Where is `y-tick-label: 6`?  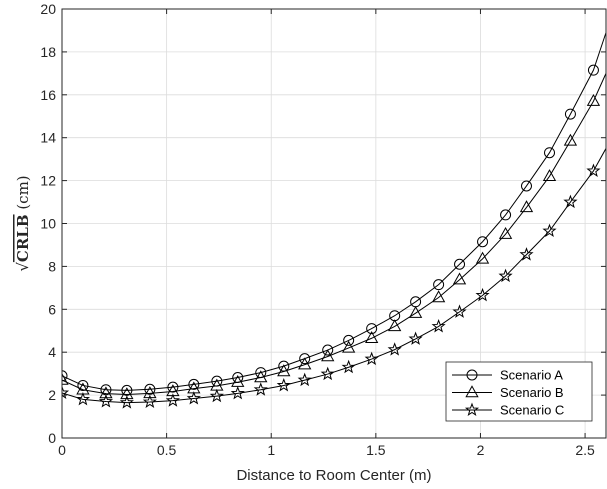 y-tick-label: 6 is located at coordinates (52, 309).